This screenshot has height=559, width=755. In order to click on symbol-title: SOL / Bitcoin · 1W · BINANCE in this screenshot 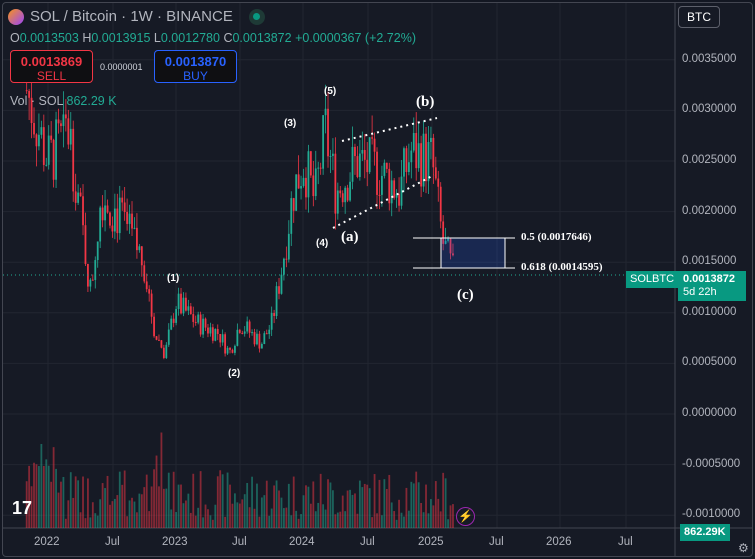, I will do `click(131, 16)`.